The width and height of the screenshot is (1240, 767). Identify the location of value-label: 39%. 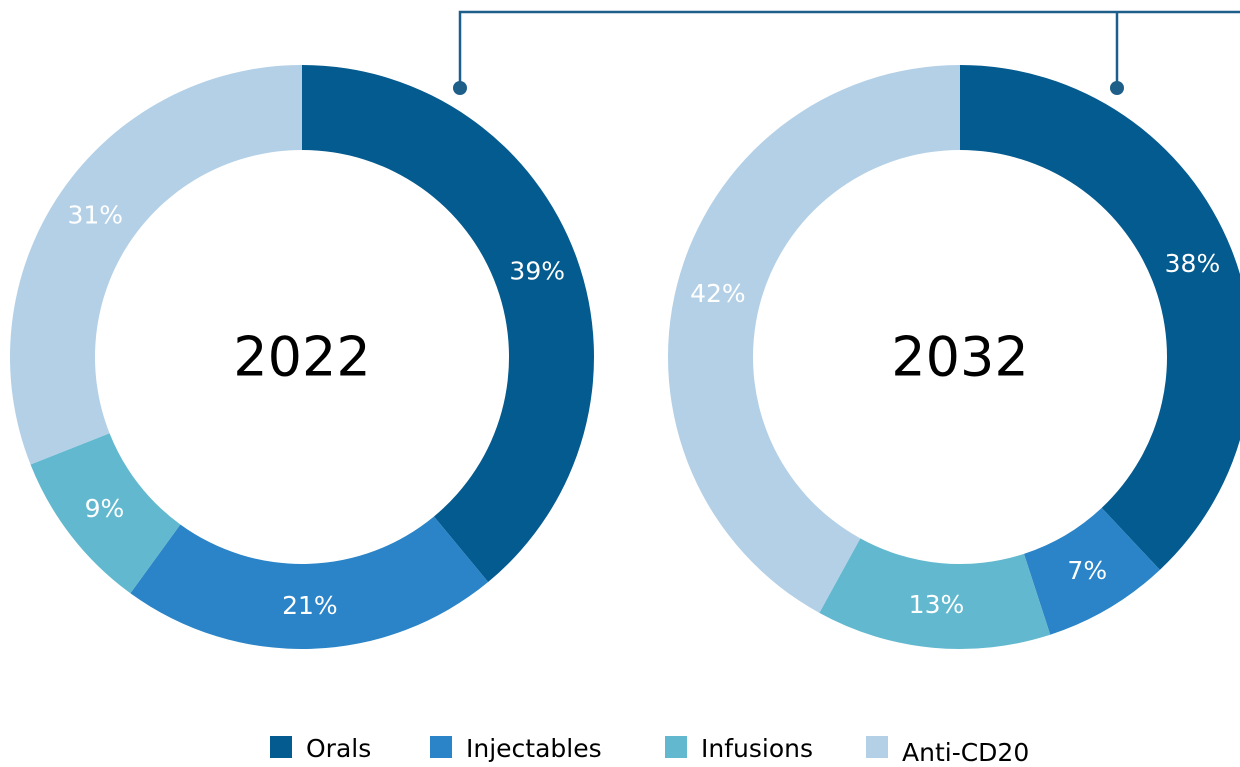
(537, 270).